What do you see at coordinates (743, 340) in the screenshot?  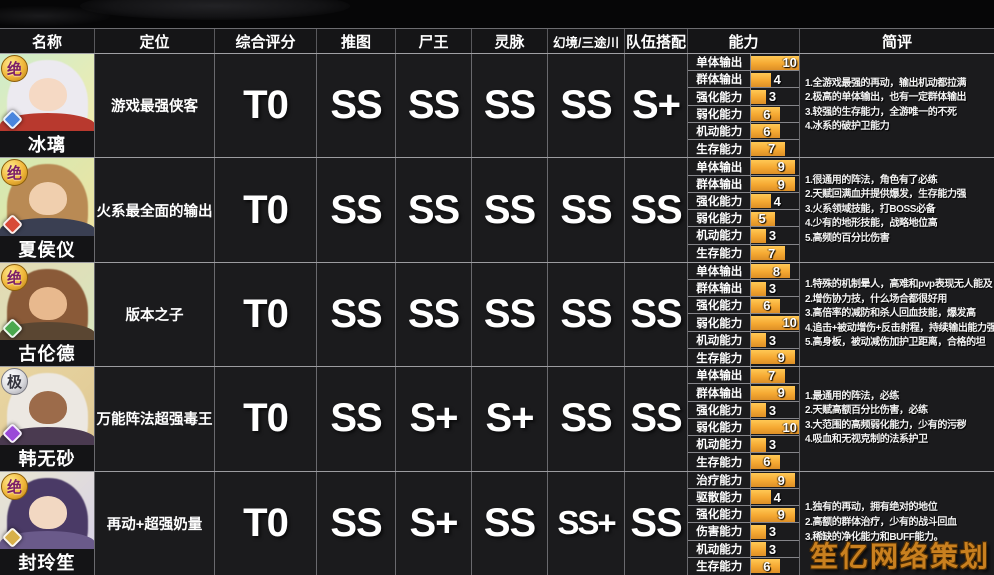 I see `ability-row: 机动能力 3` at bounding box center [743, 340].